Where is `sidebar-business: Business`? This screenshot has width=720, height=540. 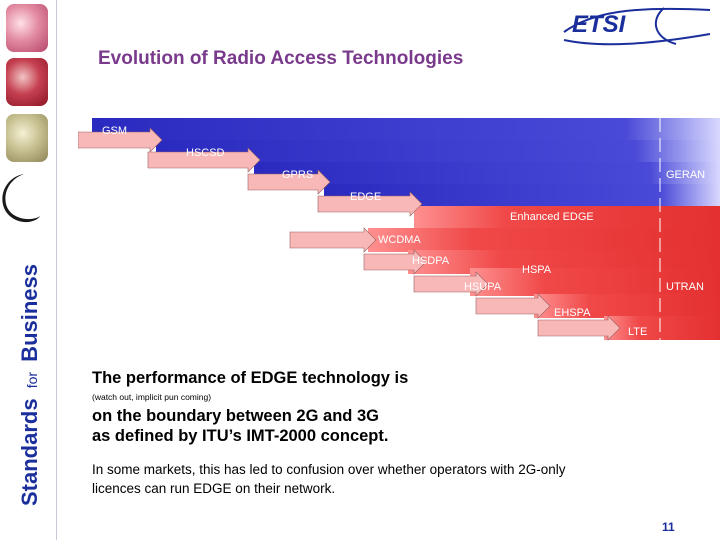 sidebar-business: Business is located at coordinates (29, 313).